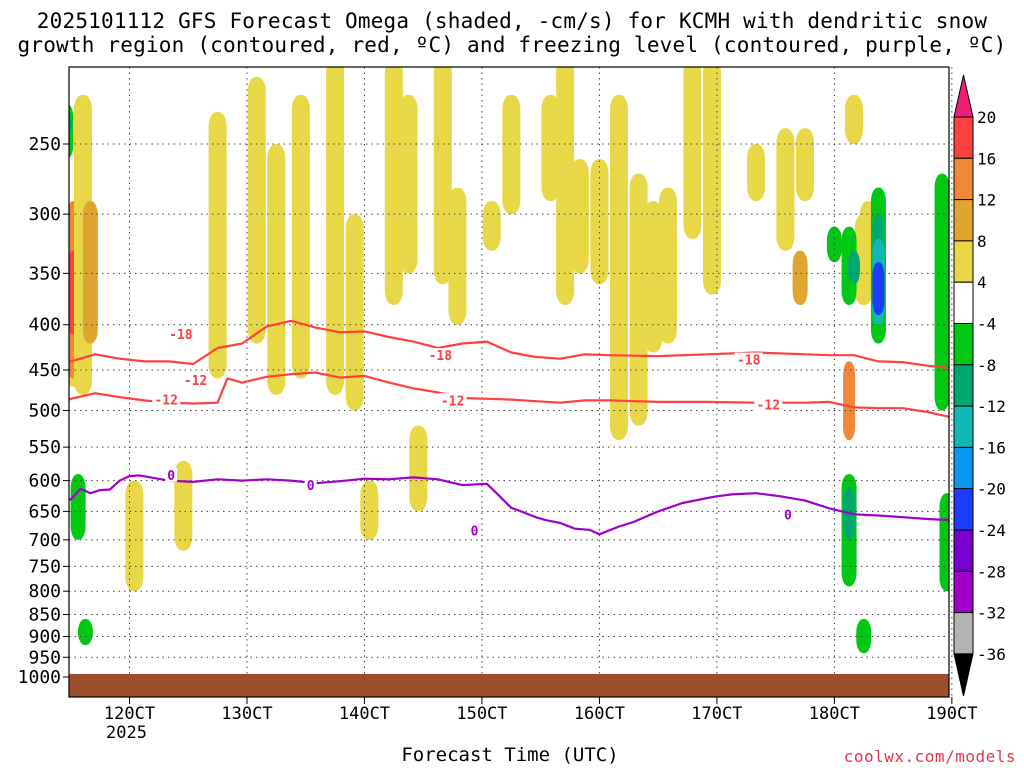 The image size is (1024, 768). What do you see at coordinates (979, 385) in the screenshot?
I see `omega-colorbar: 20 16 12 8 4 -4 -8 -12 -16 -20 -24 -28 -32 -36` at bounding box center [979, 385].